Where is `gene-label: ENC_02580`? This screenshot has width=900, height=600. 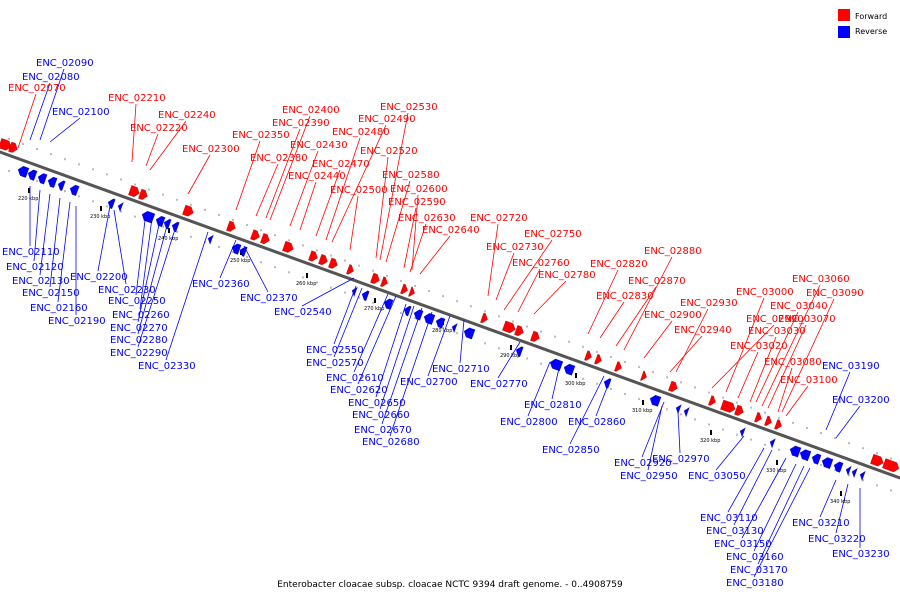 gene-label: ENC_02580 is located at coordinates (411, 175).